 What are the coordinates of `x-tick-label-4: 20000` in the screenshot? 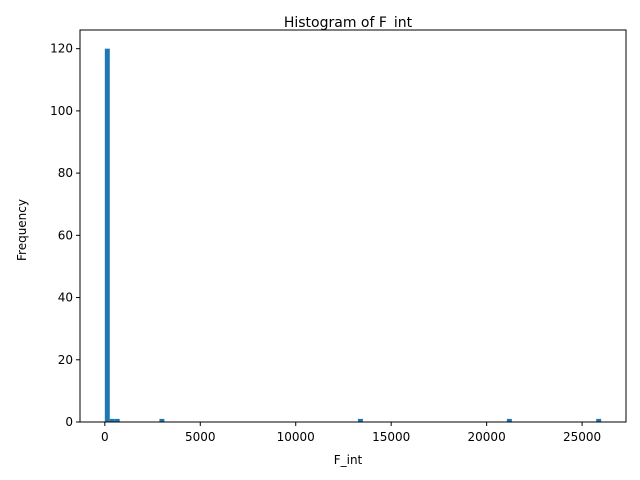 It's located at (487, 437).